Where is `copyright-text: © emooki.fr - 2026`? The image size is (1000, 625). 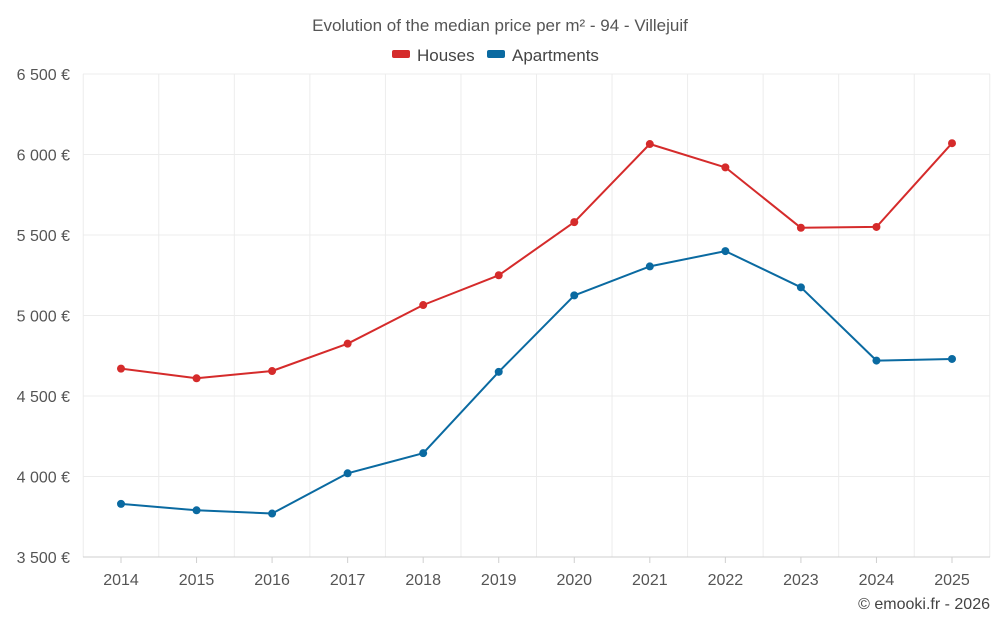 copyright-text: © emooki.fr - 2026 is located at coordinates (924, 604).